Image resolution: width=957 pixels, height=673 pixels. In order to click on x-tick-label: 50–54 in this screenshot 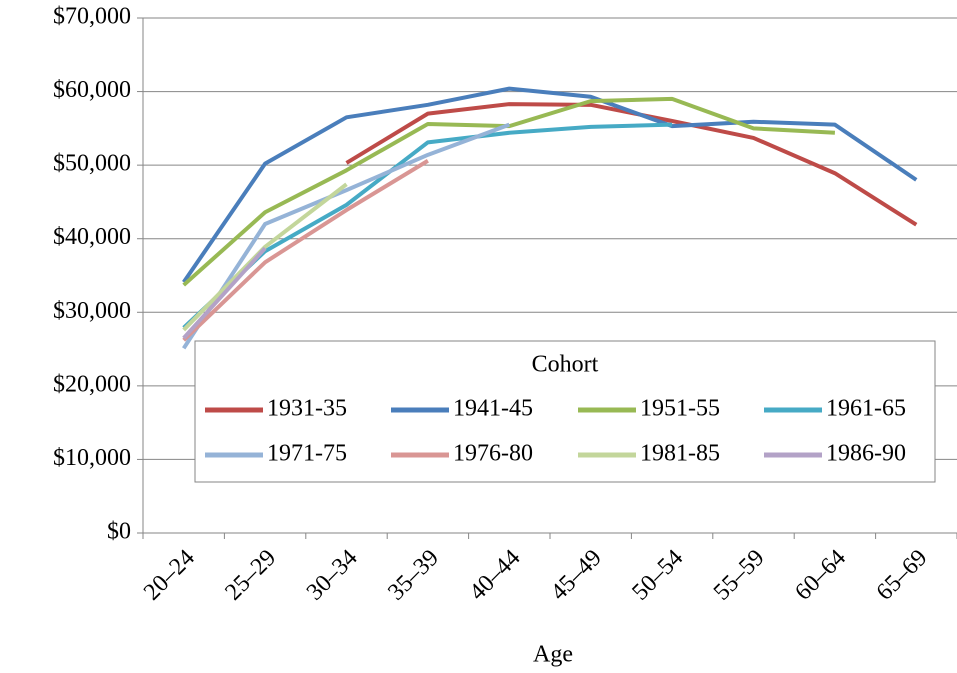, I will do `click(657, 575)`.